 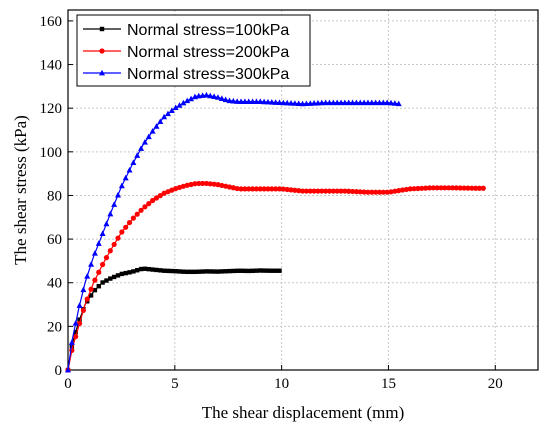 I want to click on legend-marker, so click(x=102, y=72).